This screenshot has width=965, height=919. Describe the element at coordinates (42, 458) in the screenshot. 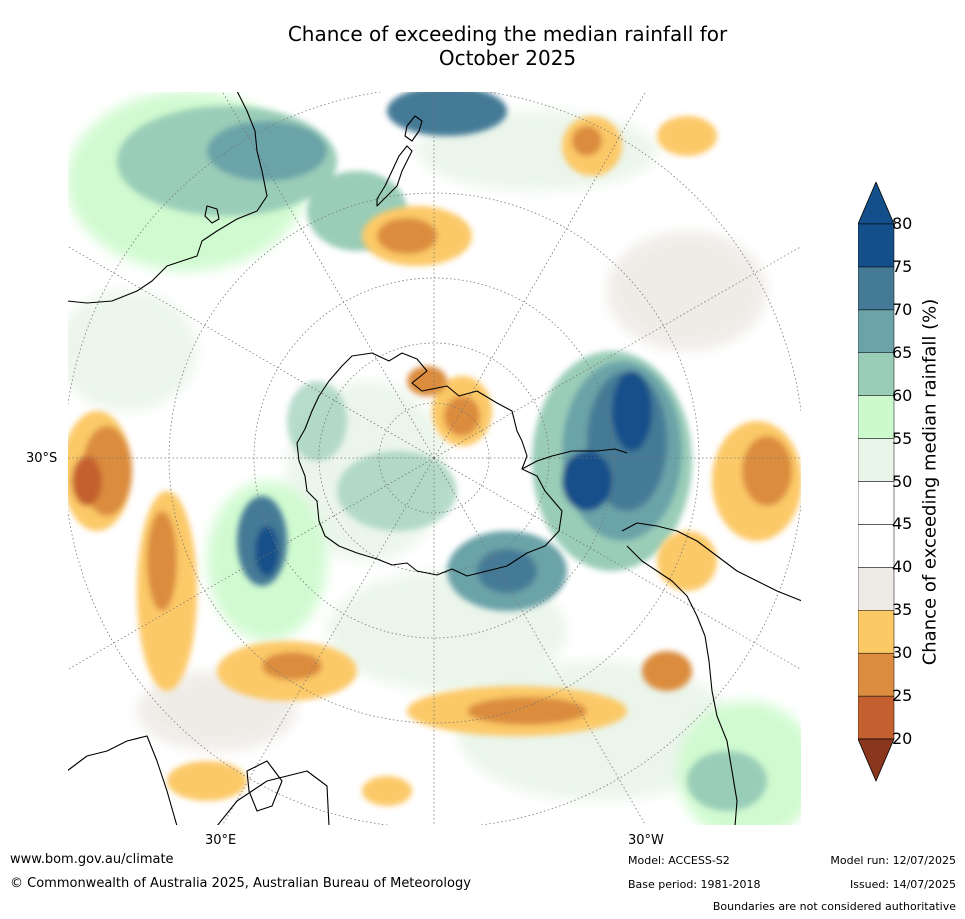

I see `latitude-label-30s: 30°S` at that location.